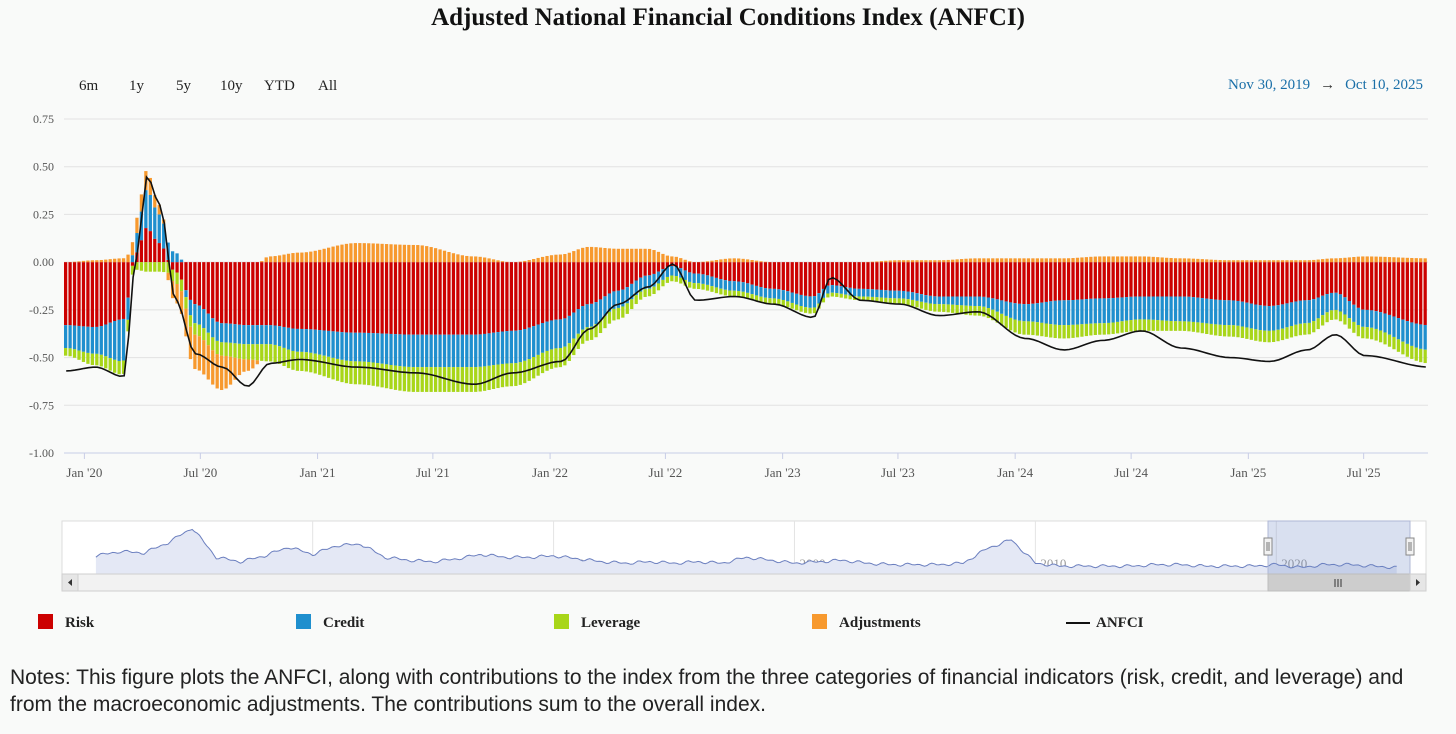  What do you see at coordinates (1328, 85) in the screenshot?
I see `arrow-right-icon: →` at bounding box center [1328, 85].